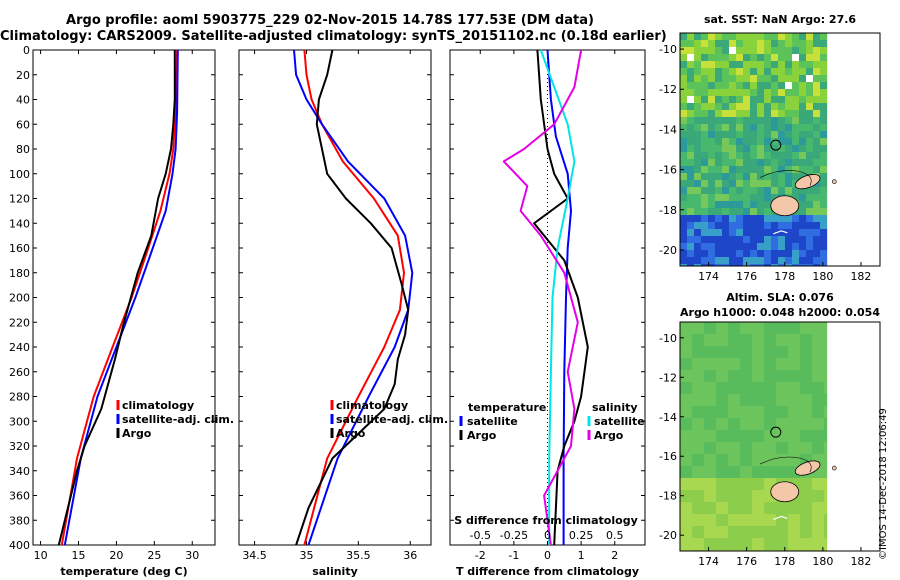  I want to click on copyright-notice: ©IMOS 14-Dec-2018 12:06:49, so click(883, 484).